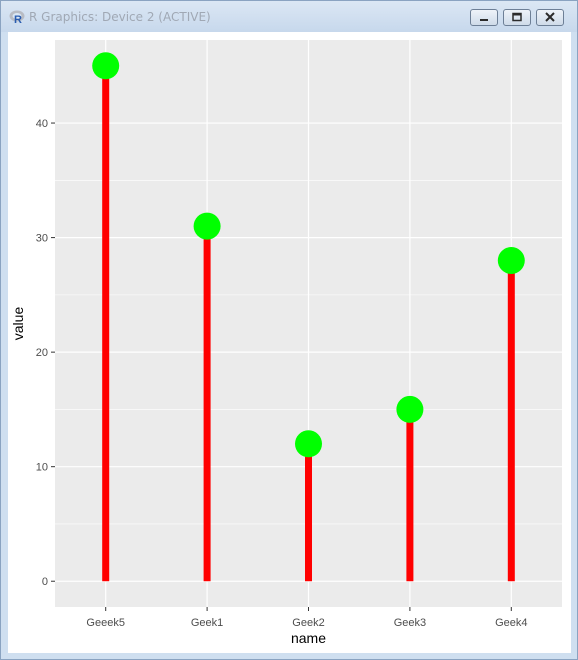 The width and height of the screenshot is (578, 660). Describe the element at coordinates (18, 324) in the screenshot. I see `y-axis-title: value` at that location.